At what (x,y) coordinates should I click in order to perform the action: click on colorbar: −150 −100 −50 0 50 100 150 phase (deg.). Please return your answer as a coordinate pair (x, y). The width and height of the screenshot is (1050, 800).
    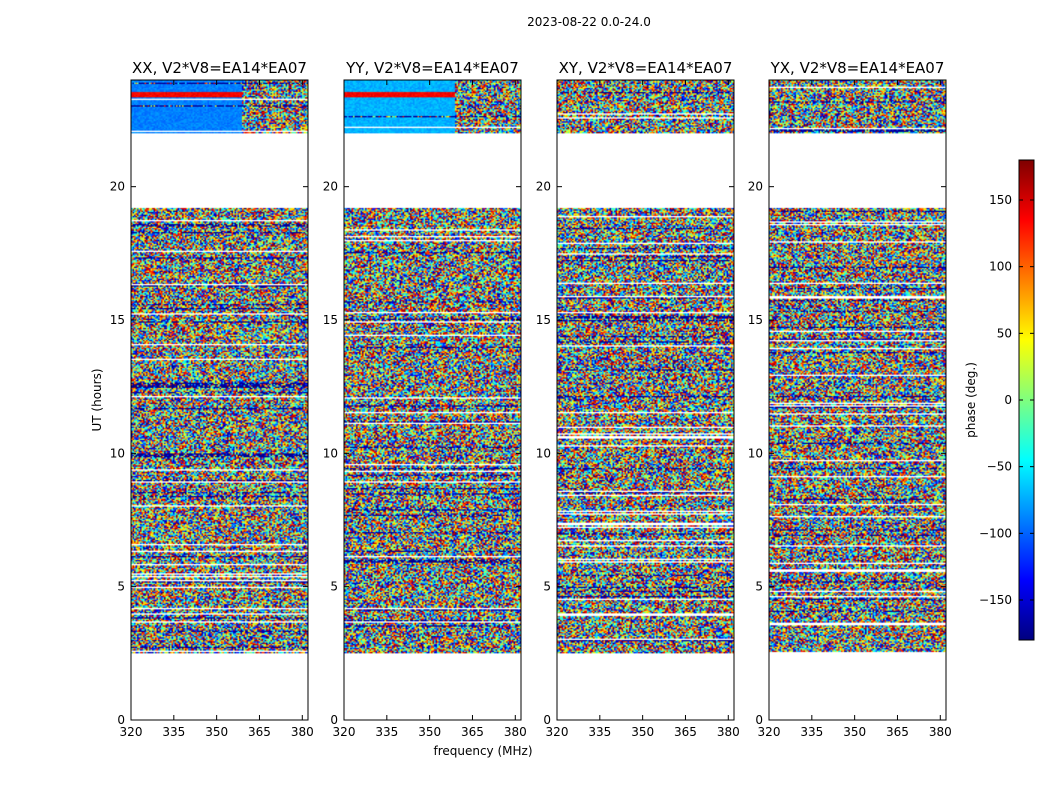
    Looking at the image, I should click on (999, 400).